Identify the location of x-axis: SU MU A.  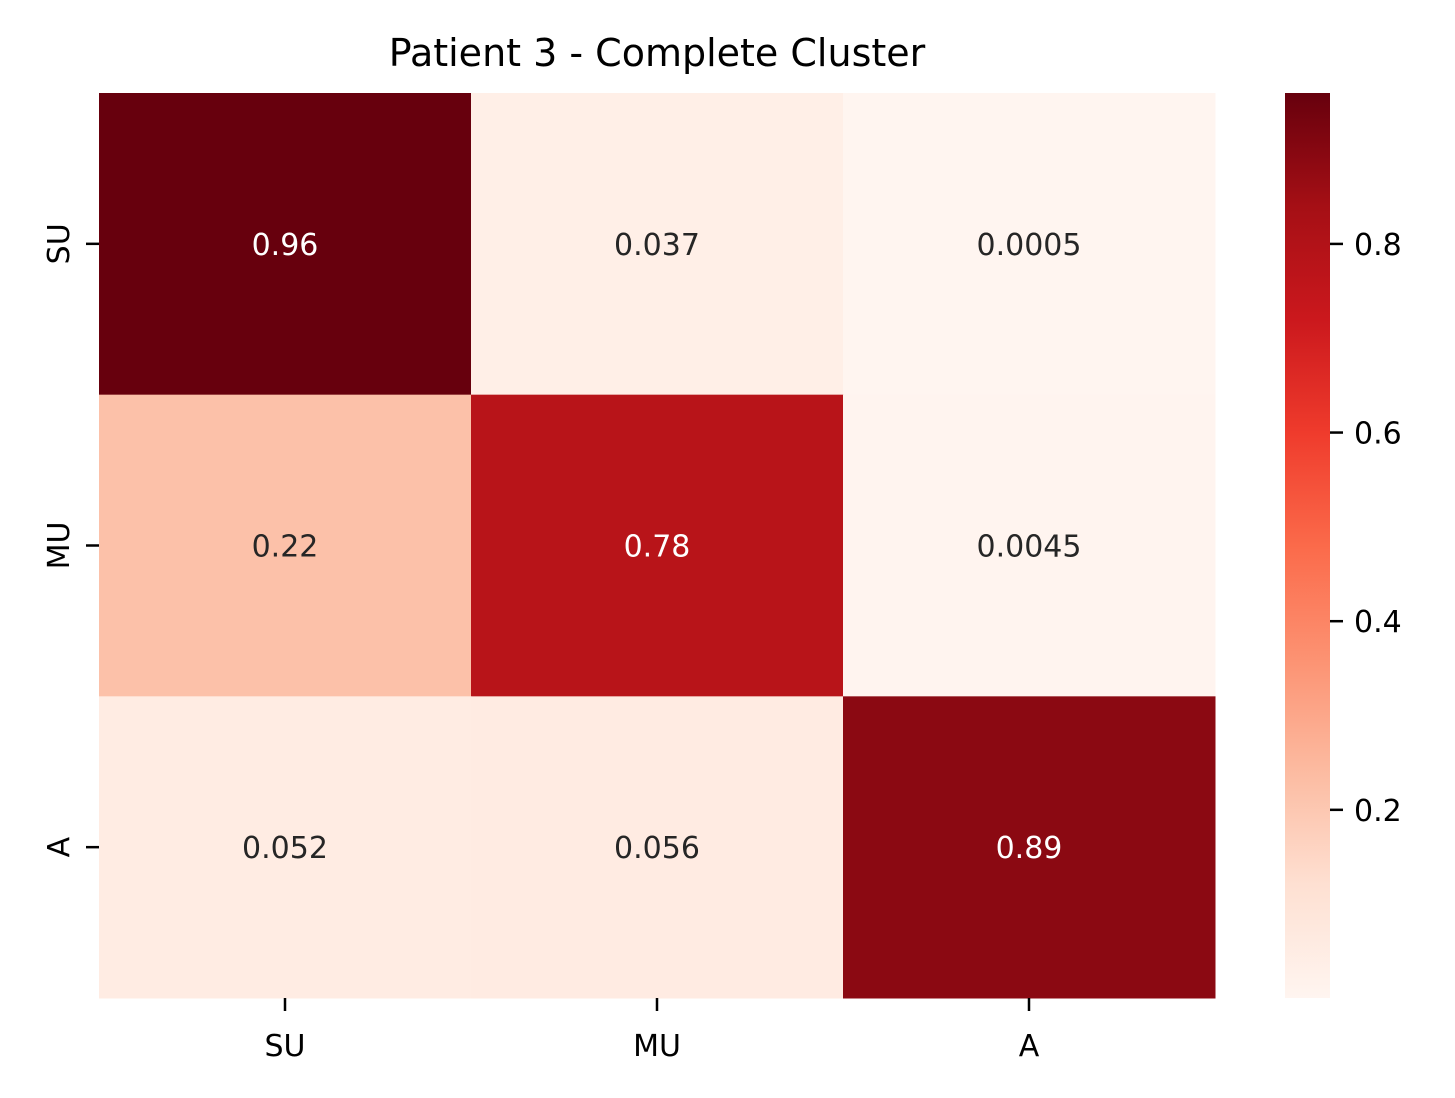
(652, 1031).